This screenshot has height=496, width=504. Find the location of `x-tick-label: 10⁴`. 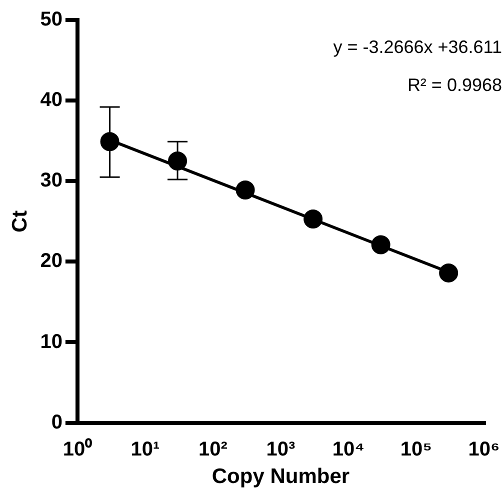

x-tick-label: 10⁴ is located at coordinates (348, 449).